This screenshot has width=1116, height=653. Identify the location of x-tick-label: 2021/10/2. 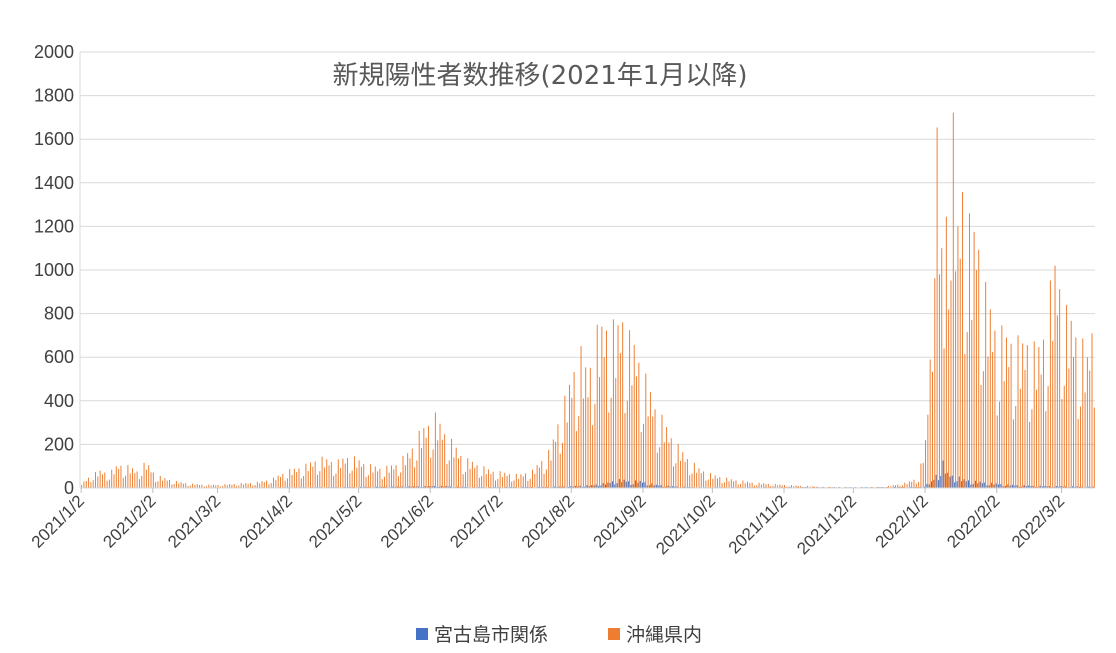
(685, 524).